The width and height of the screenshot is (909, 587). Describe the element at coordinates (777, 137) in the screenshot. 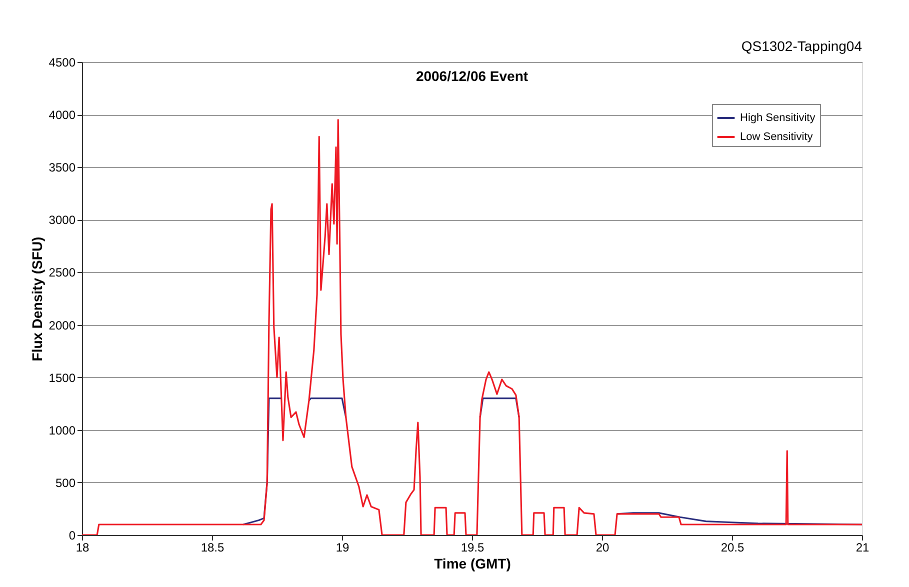

I see `legend-label: Low Sensitivity` at that location.